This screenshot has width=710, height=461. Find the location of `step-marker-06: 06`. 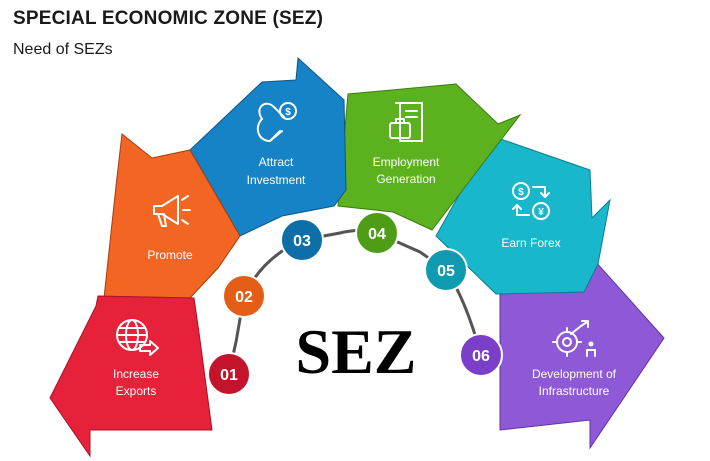

step-marker-06: 06 is located at coordinates (481, 355).